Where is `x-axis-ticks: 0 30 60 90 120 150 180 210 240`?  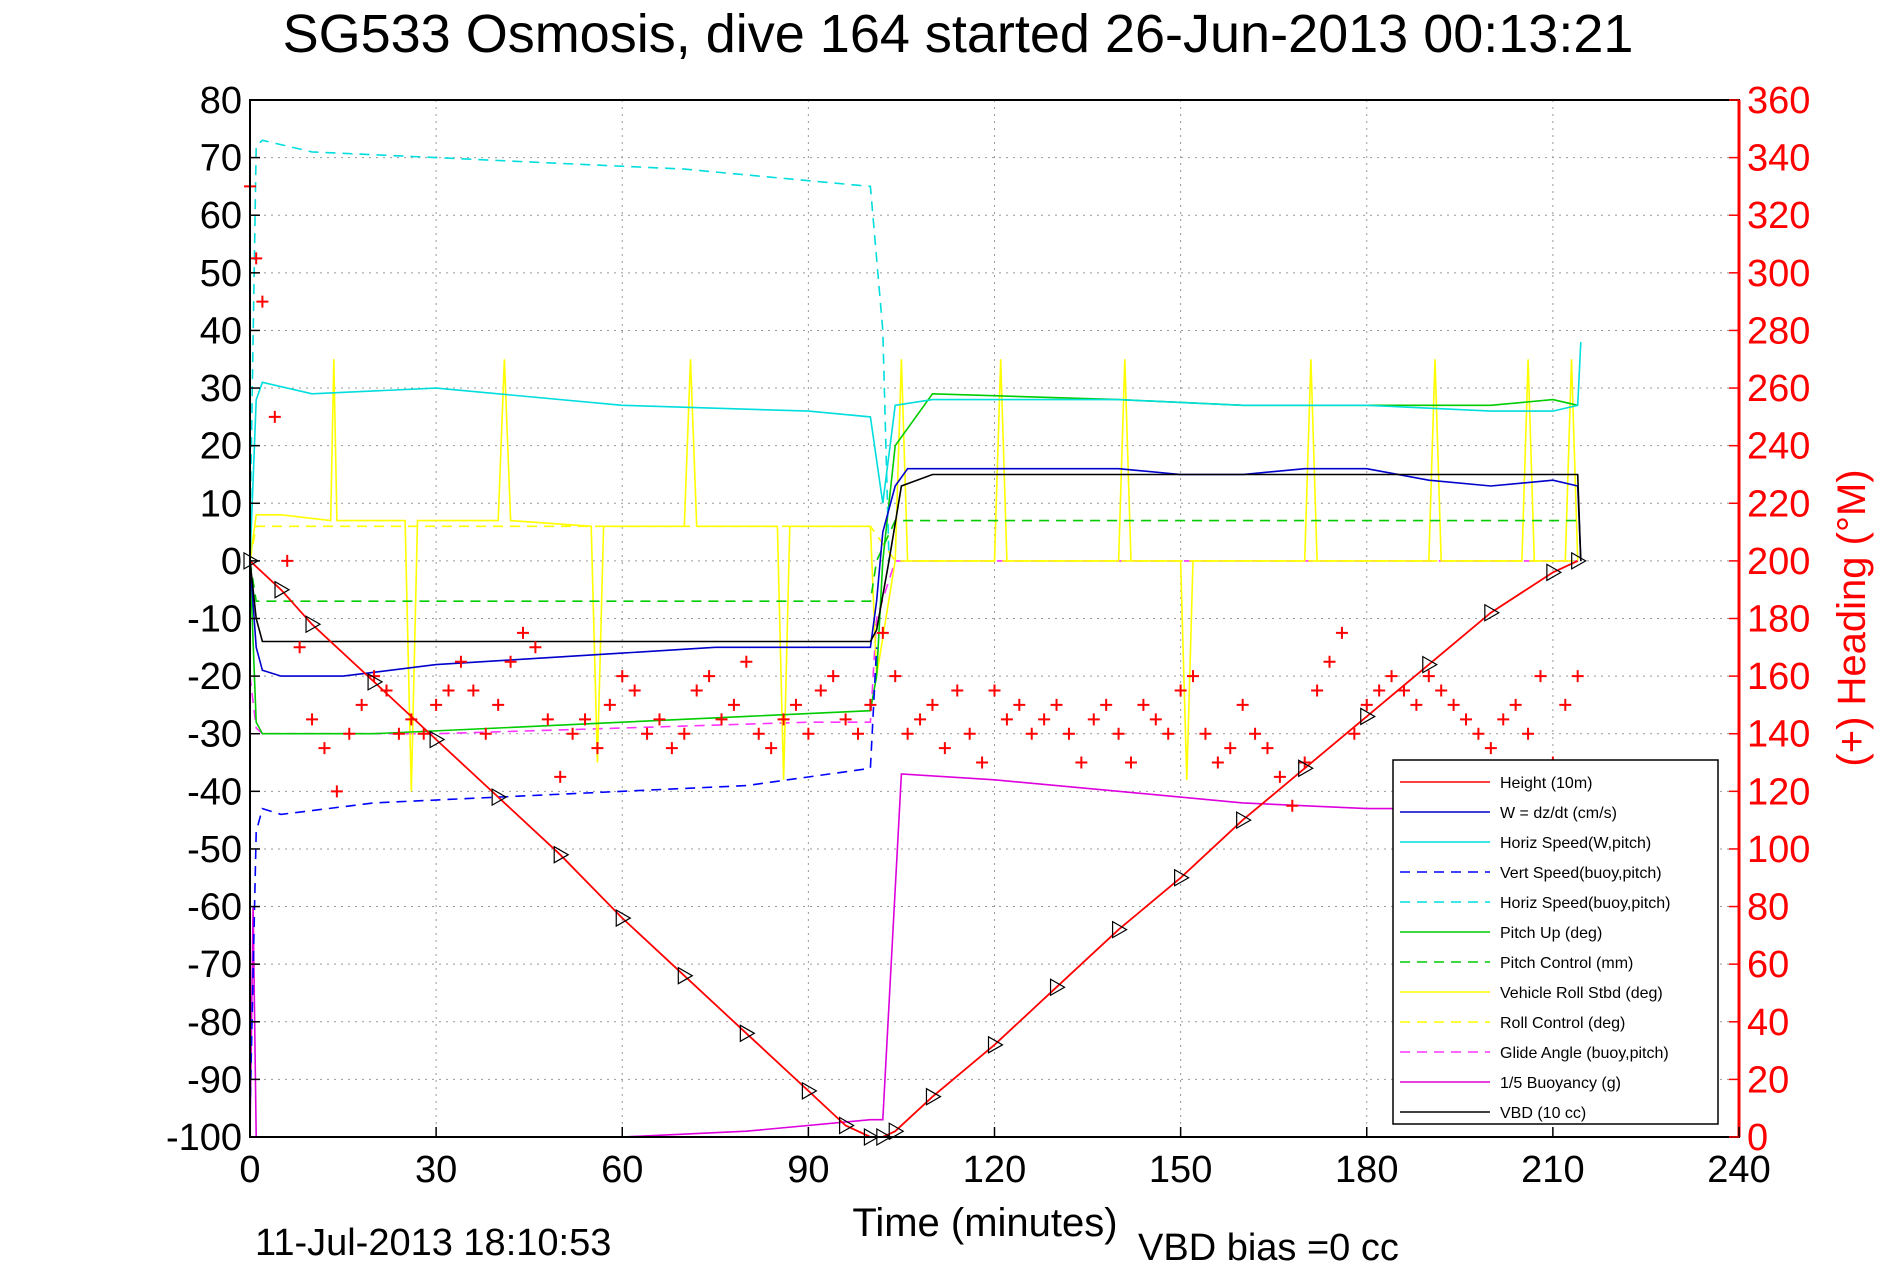
x-axis-ticks: 0 30 60 90 120 150 180 210 240 is located at coordinates (1005, 1159).